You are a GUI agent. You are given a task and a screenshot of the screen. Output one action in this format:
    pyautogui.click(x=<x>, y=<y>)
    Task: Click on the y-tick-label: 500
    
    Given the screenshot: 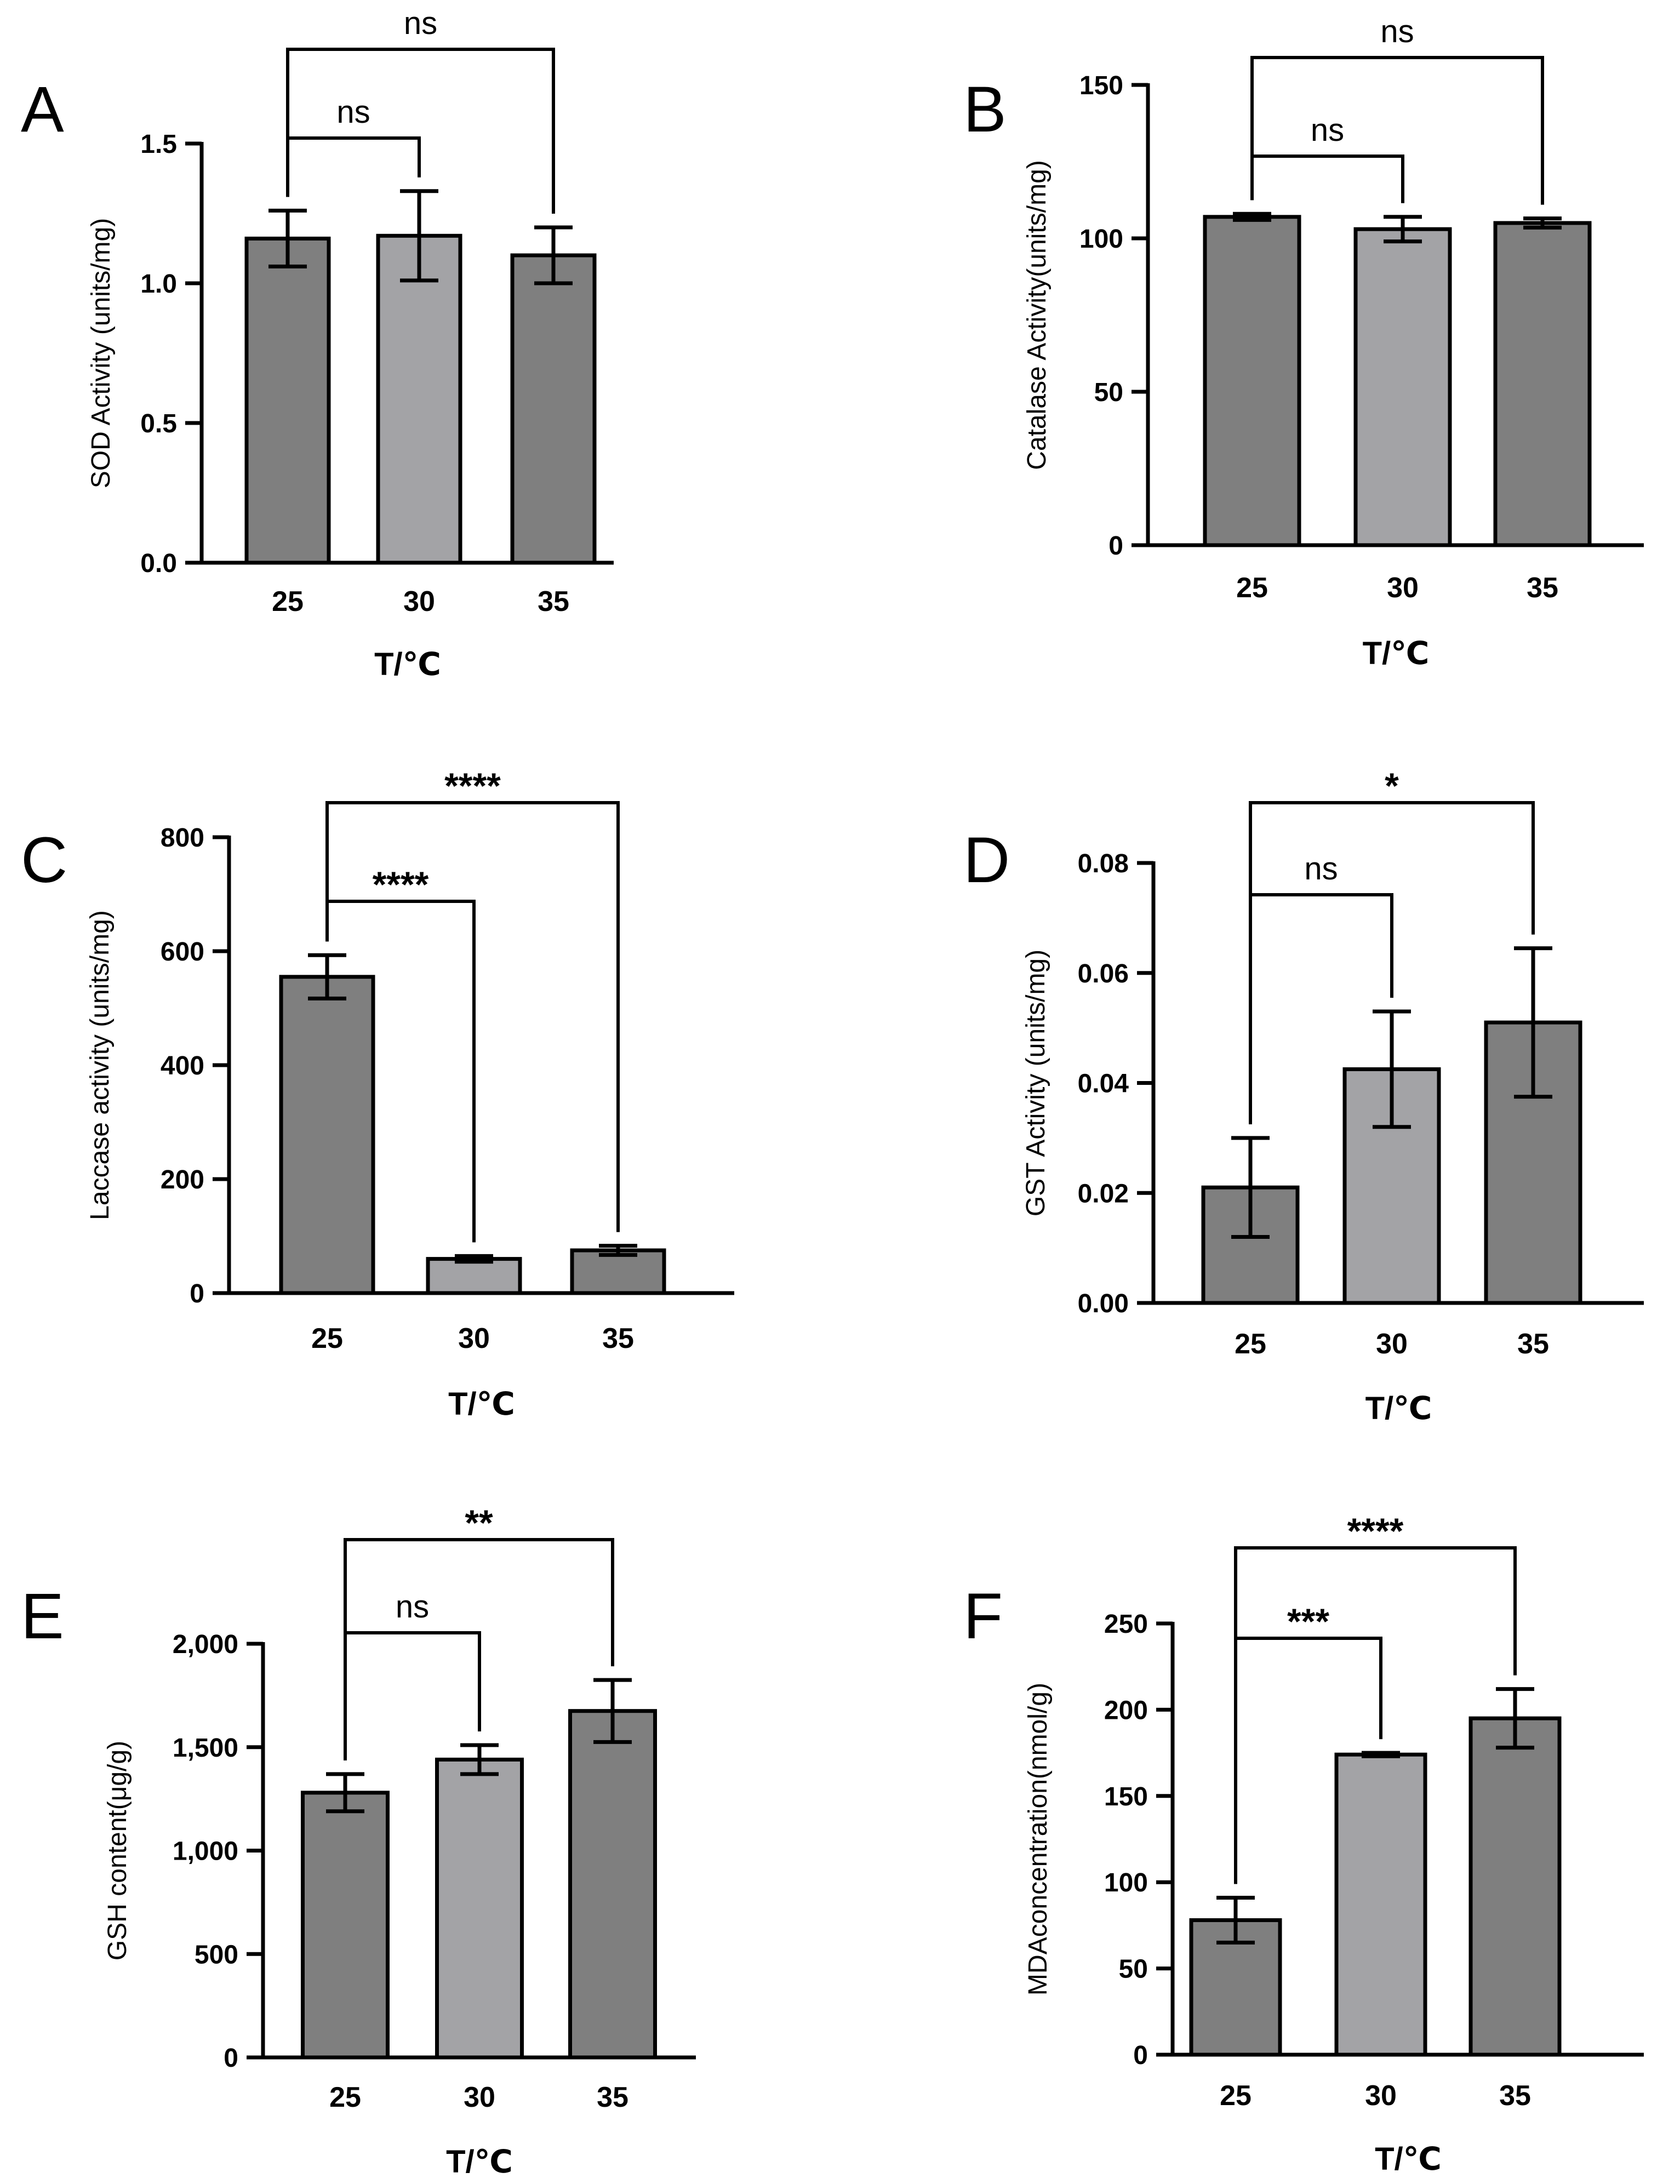 What is the action you would take?
    pyautogui.click(x=216, y=1954)
    